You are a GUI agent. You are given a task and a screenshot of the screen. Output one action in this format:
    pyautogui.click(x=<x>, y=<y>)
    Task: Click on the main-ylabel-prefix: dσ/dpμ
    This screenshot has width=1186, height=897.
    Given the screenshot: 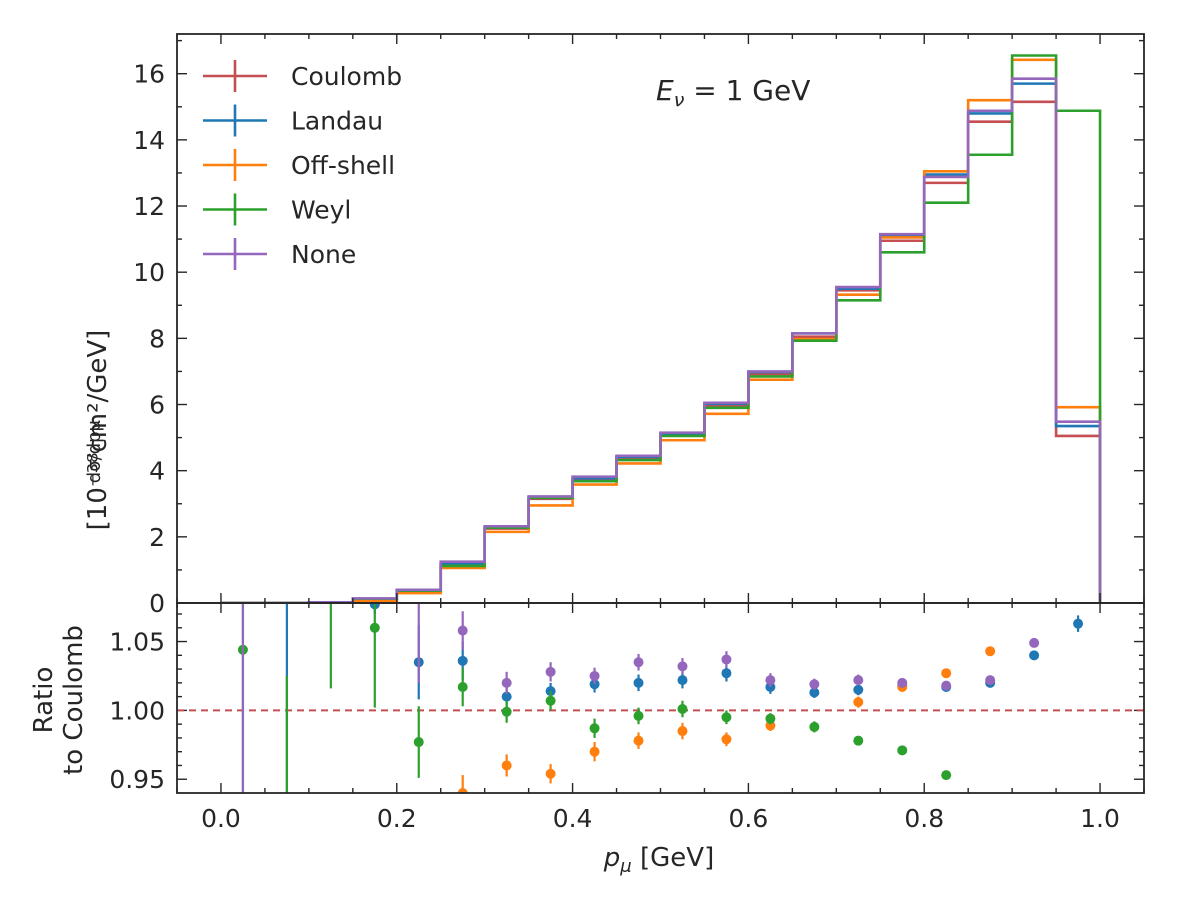 What is the action you would take?
    pyautogui.click(x=94, y=451)
    